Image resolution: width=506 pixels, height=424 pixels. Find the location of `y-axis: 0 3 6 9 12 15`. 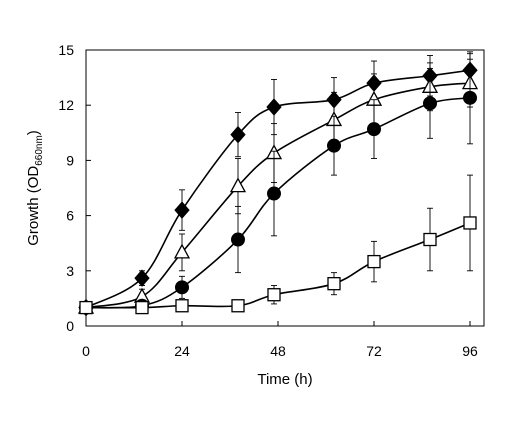

y-axis: 0 3 6 9 12 15 is located at coordinates (74, 188).